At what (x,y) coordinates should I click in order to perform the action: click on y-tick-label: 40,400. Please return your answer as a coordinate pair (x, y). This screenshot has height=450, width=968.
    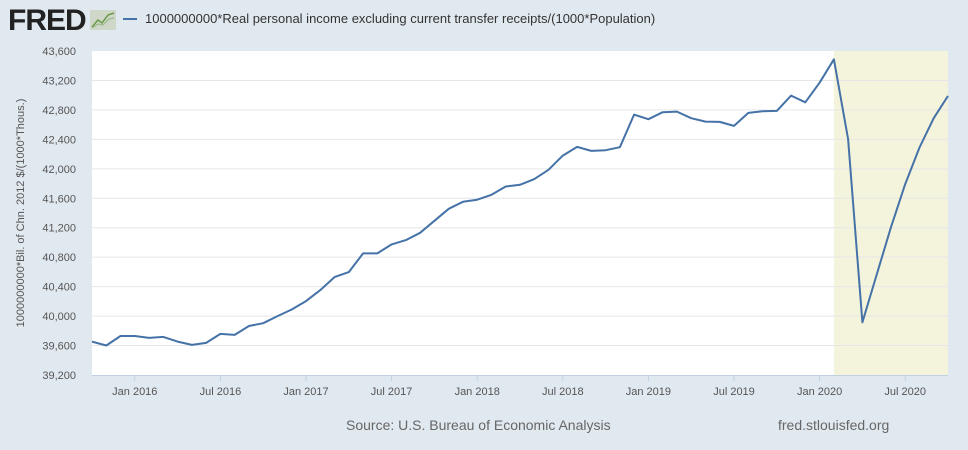
    Looking at the image, I should click on (59, 288).